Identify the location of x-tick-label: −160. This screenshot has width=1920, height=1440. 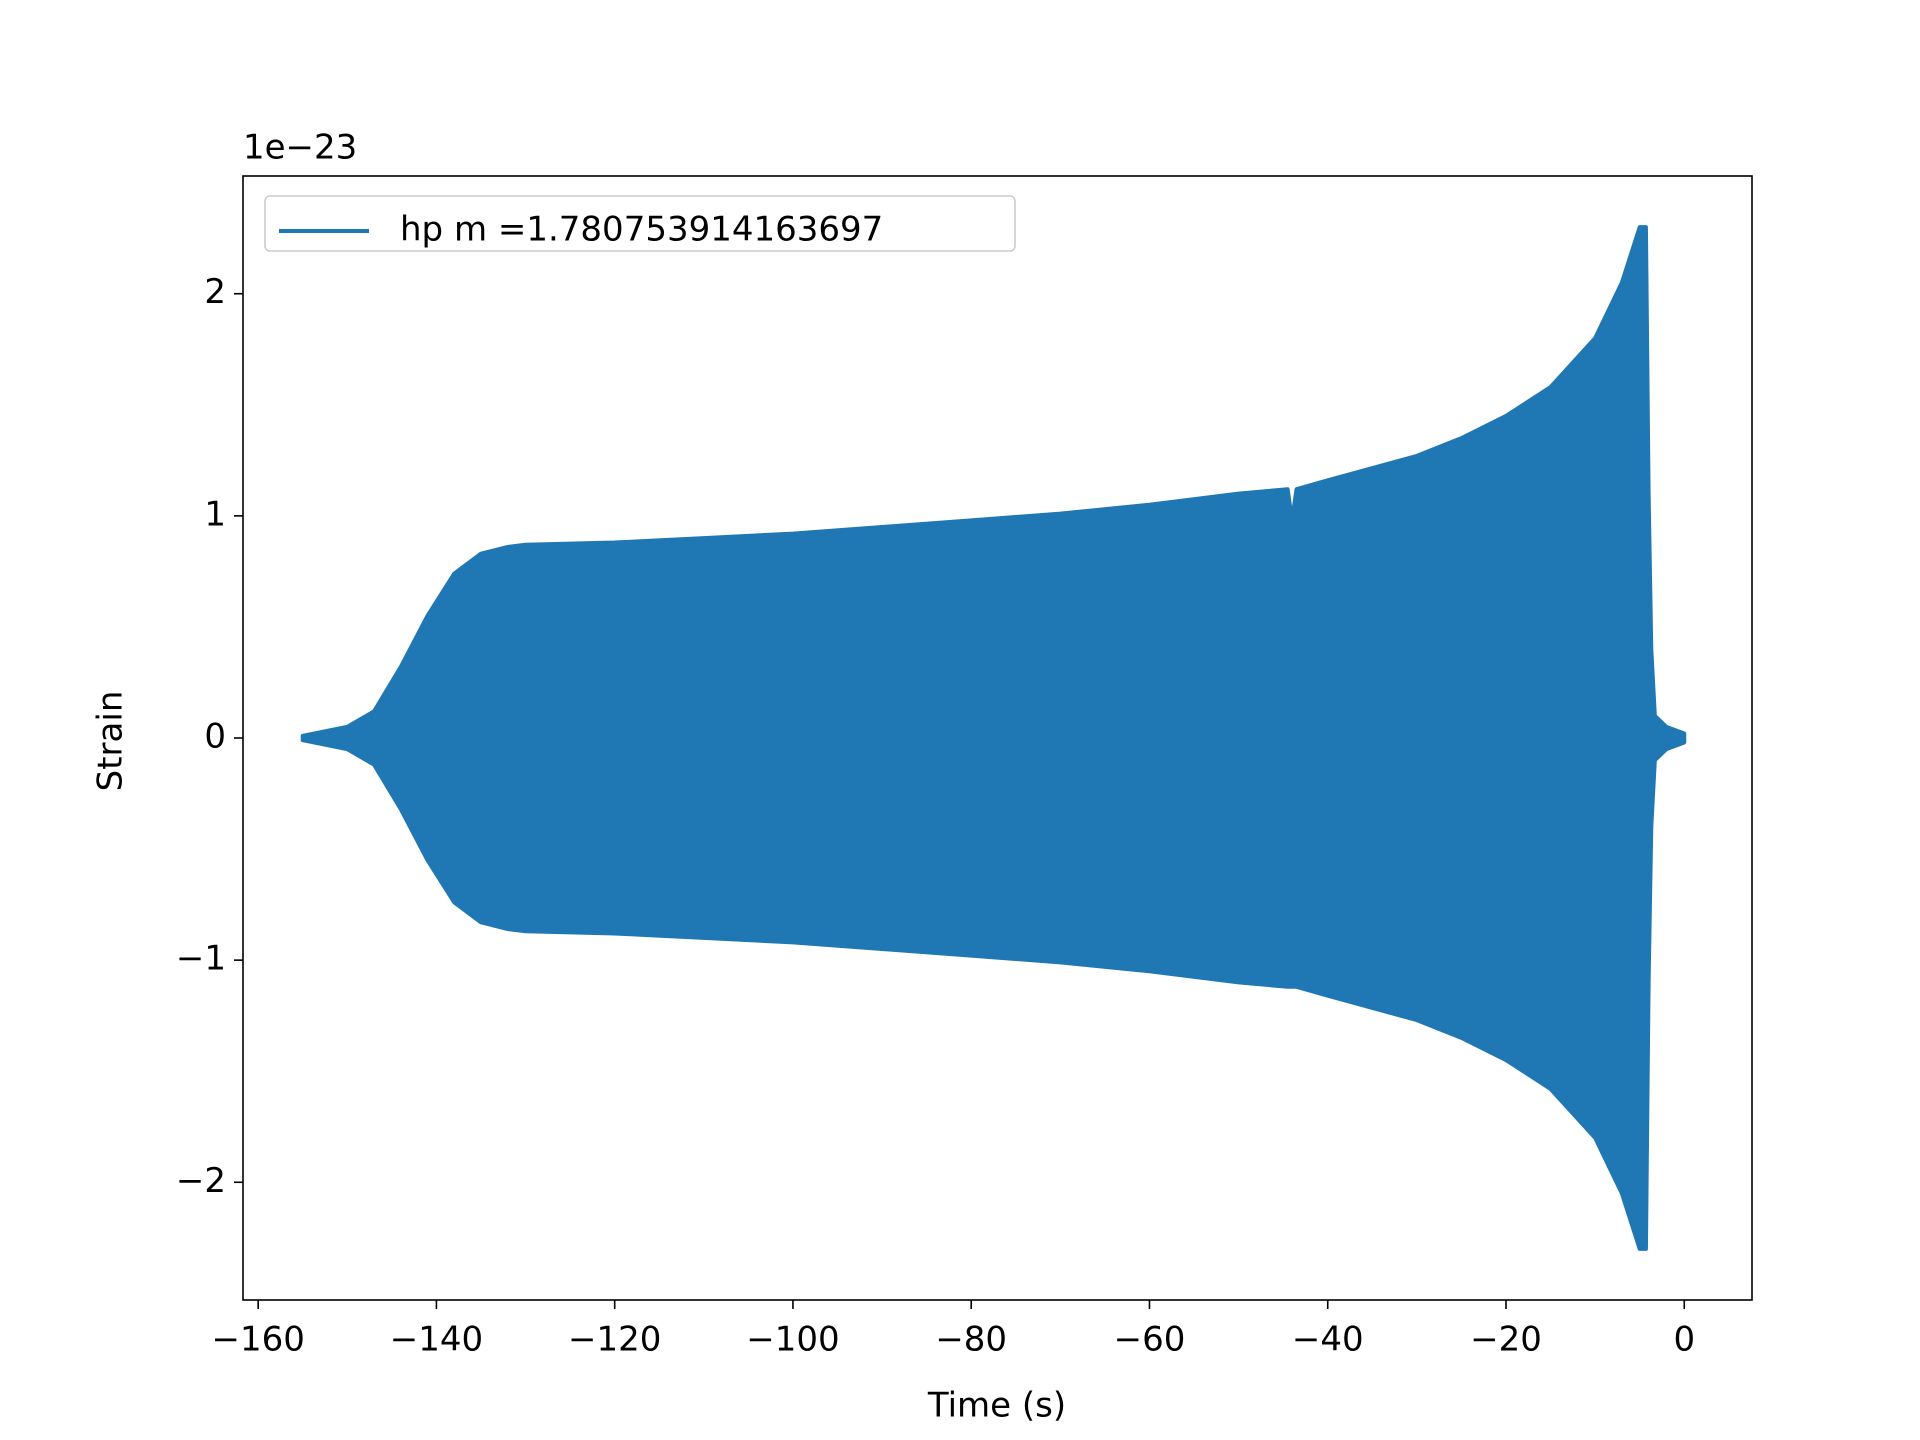
(257, 1340).